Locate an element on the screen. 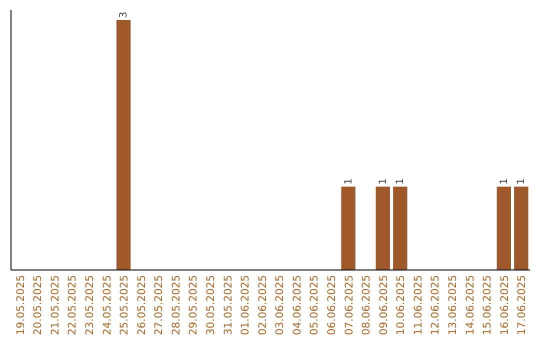  x-tick-label: 05.06.2025 is located at coordinates (314, 305).